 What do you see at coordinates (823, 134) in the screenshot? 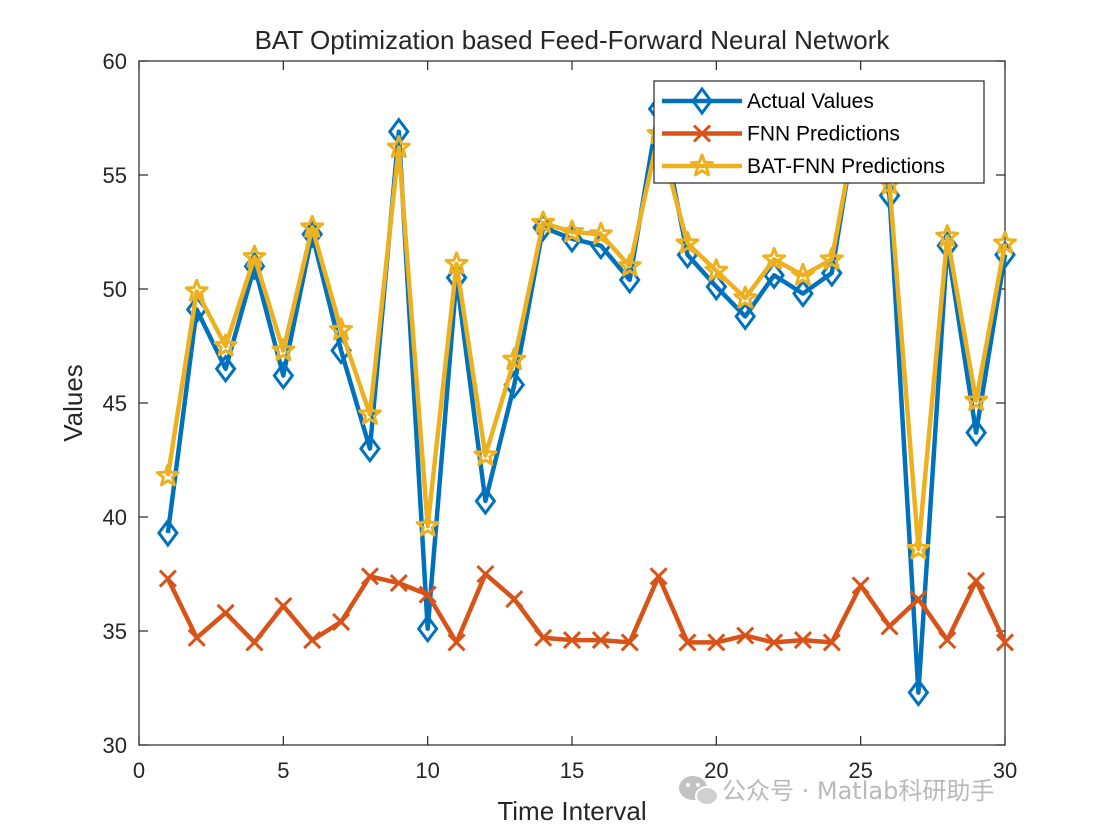
I see `legend-label: FNN Predictions` at bounding box center [823, 134].